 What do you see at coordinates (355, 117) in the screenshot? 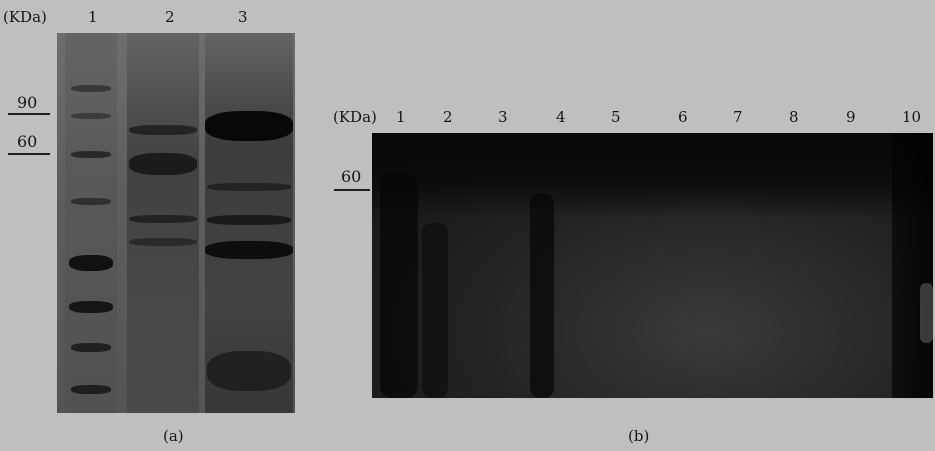
I see `panel-b-unit-label: (KDa)` at bounding box center [355, 117].